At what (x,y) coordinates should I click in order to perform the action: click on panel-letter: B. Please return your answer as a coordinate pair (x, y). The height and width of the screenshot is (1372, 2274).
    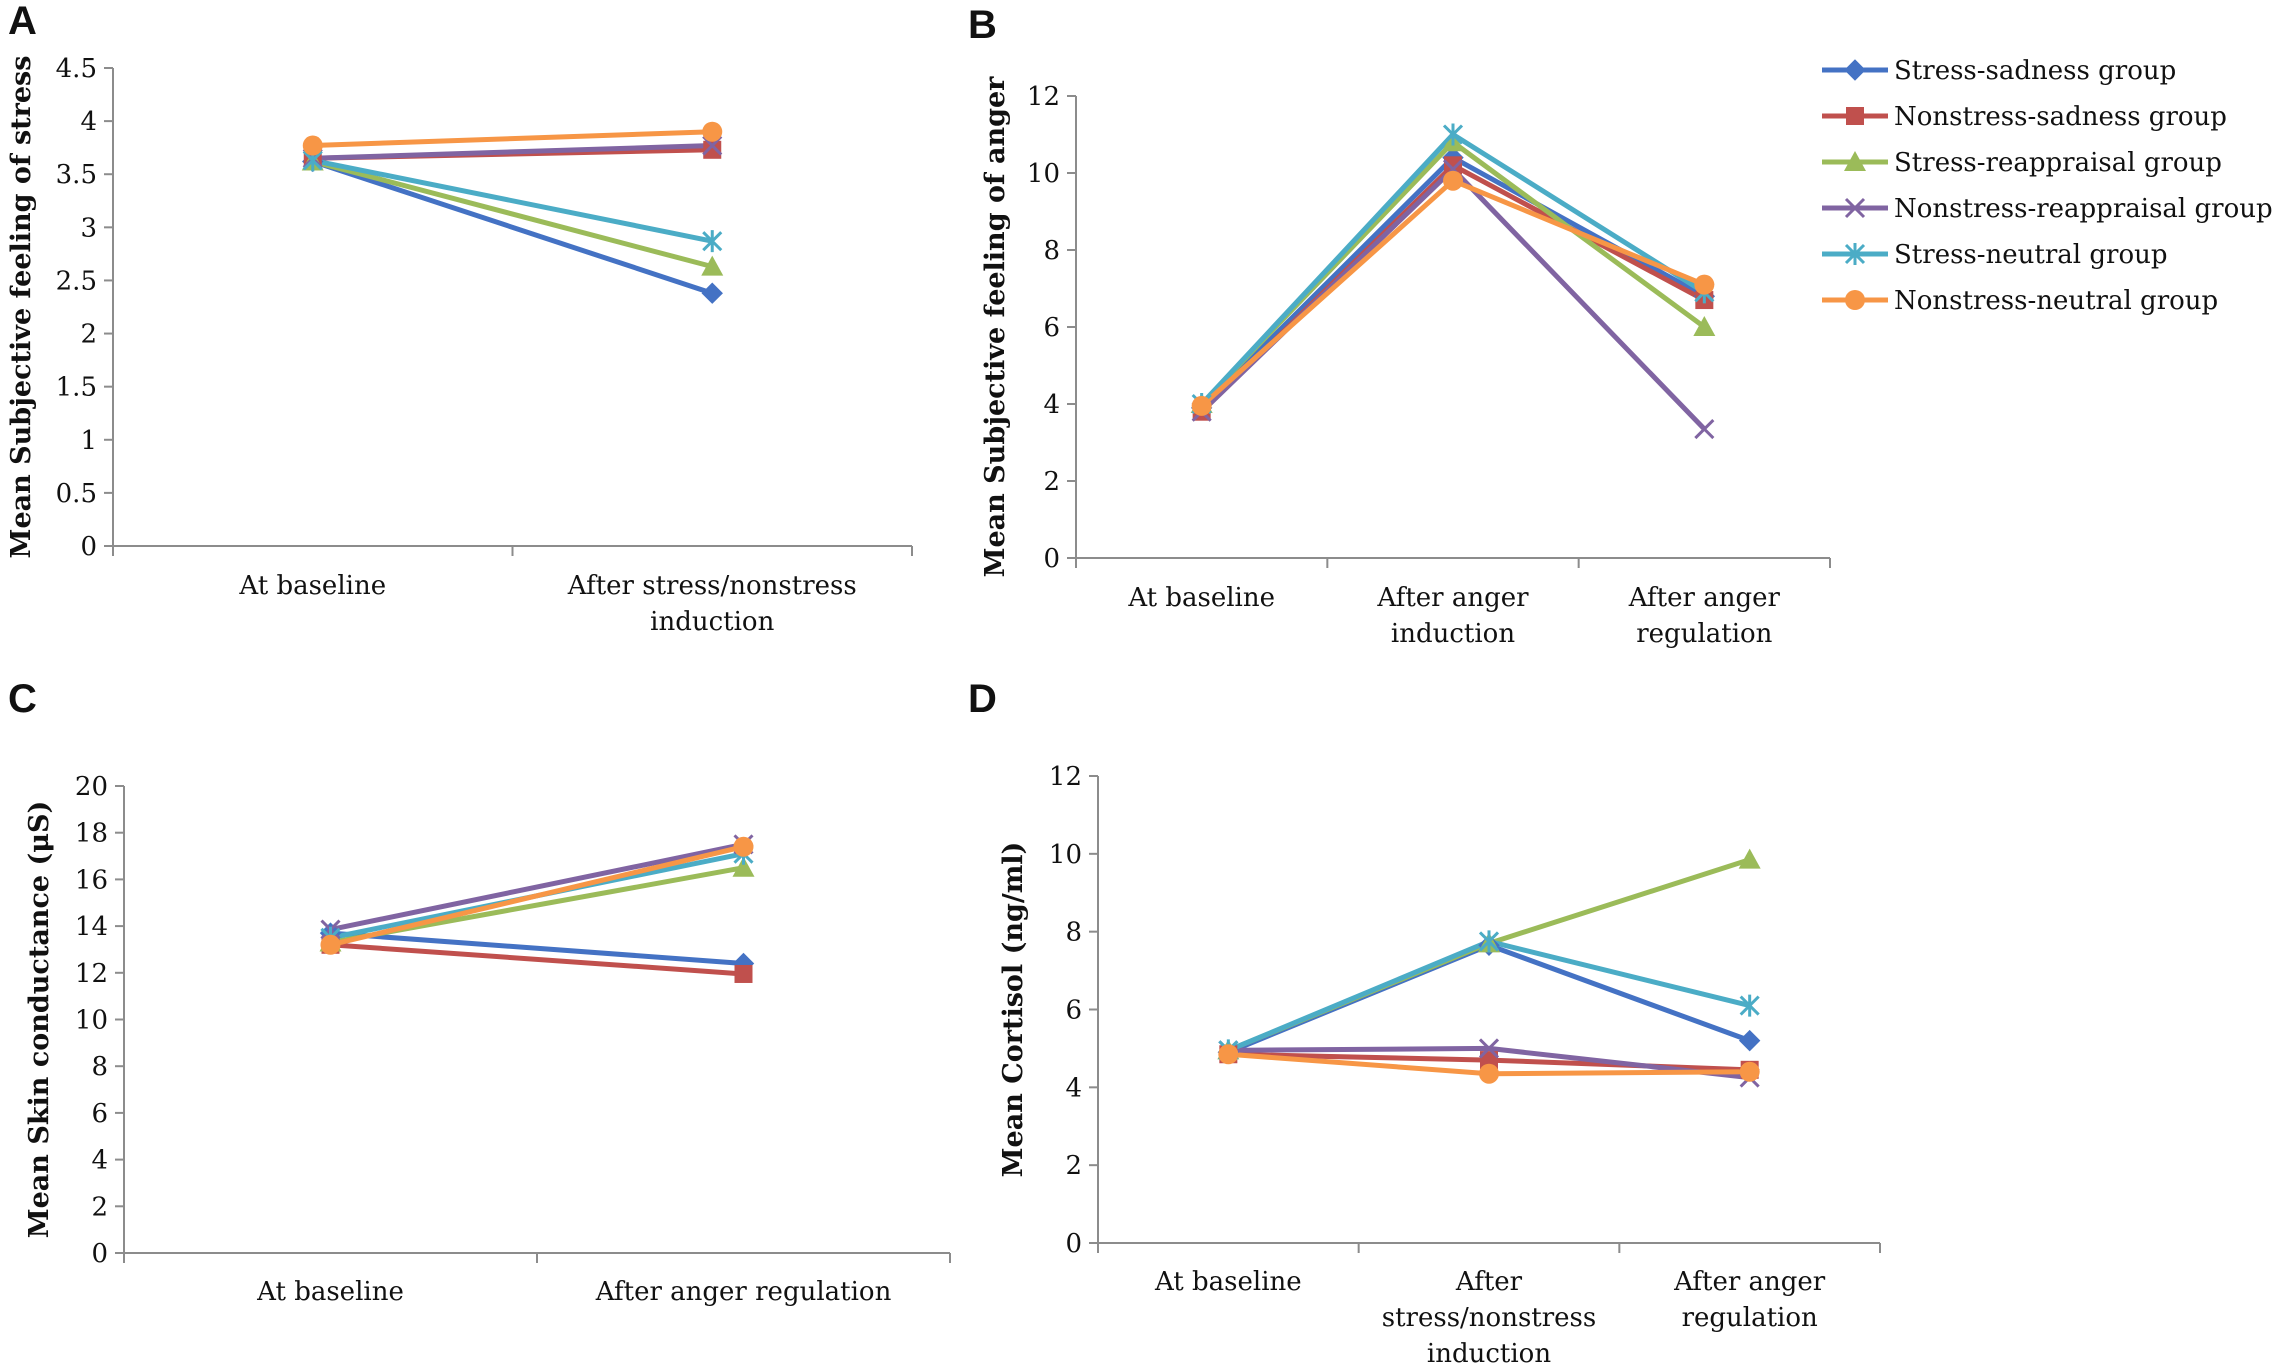
    Looking at the image, I should click on (982, 25).